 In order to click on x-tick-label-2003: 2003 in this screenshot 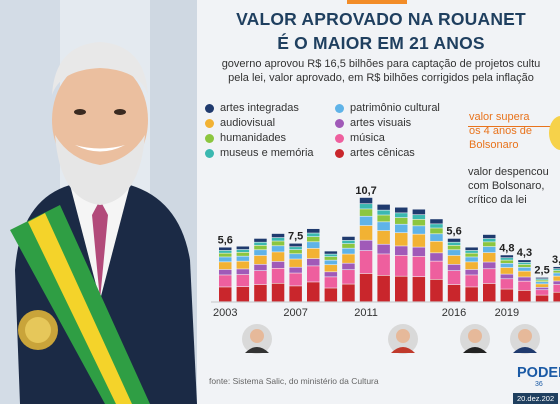, I will do `click(225, 313)`.